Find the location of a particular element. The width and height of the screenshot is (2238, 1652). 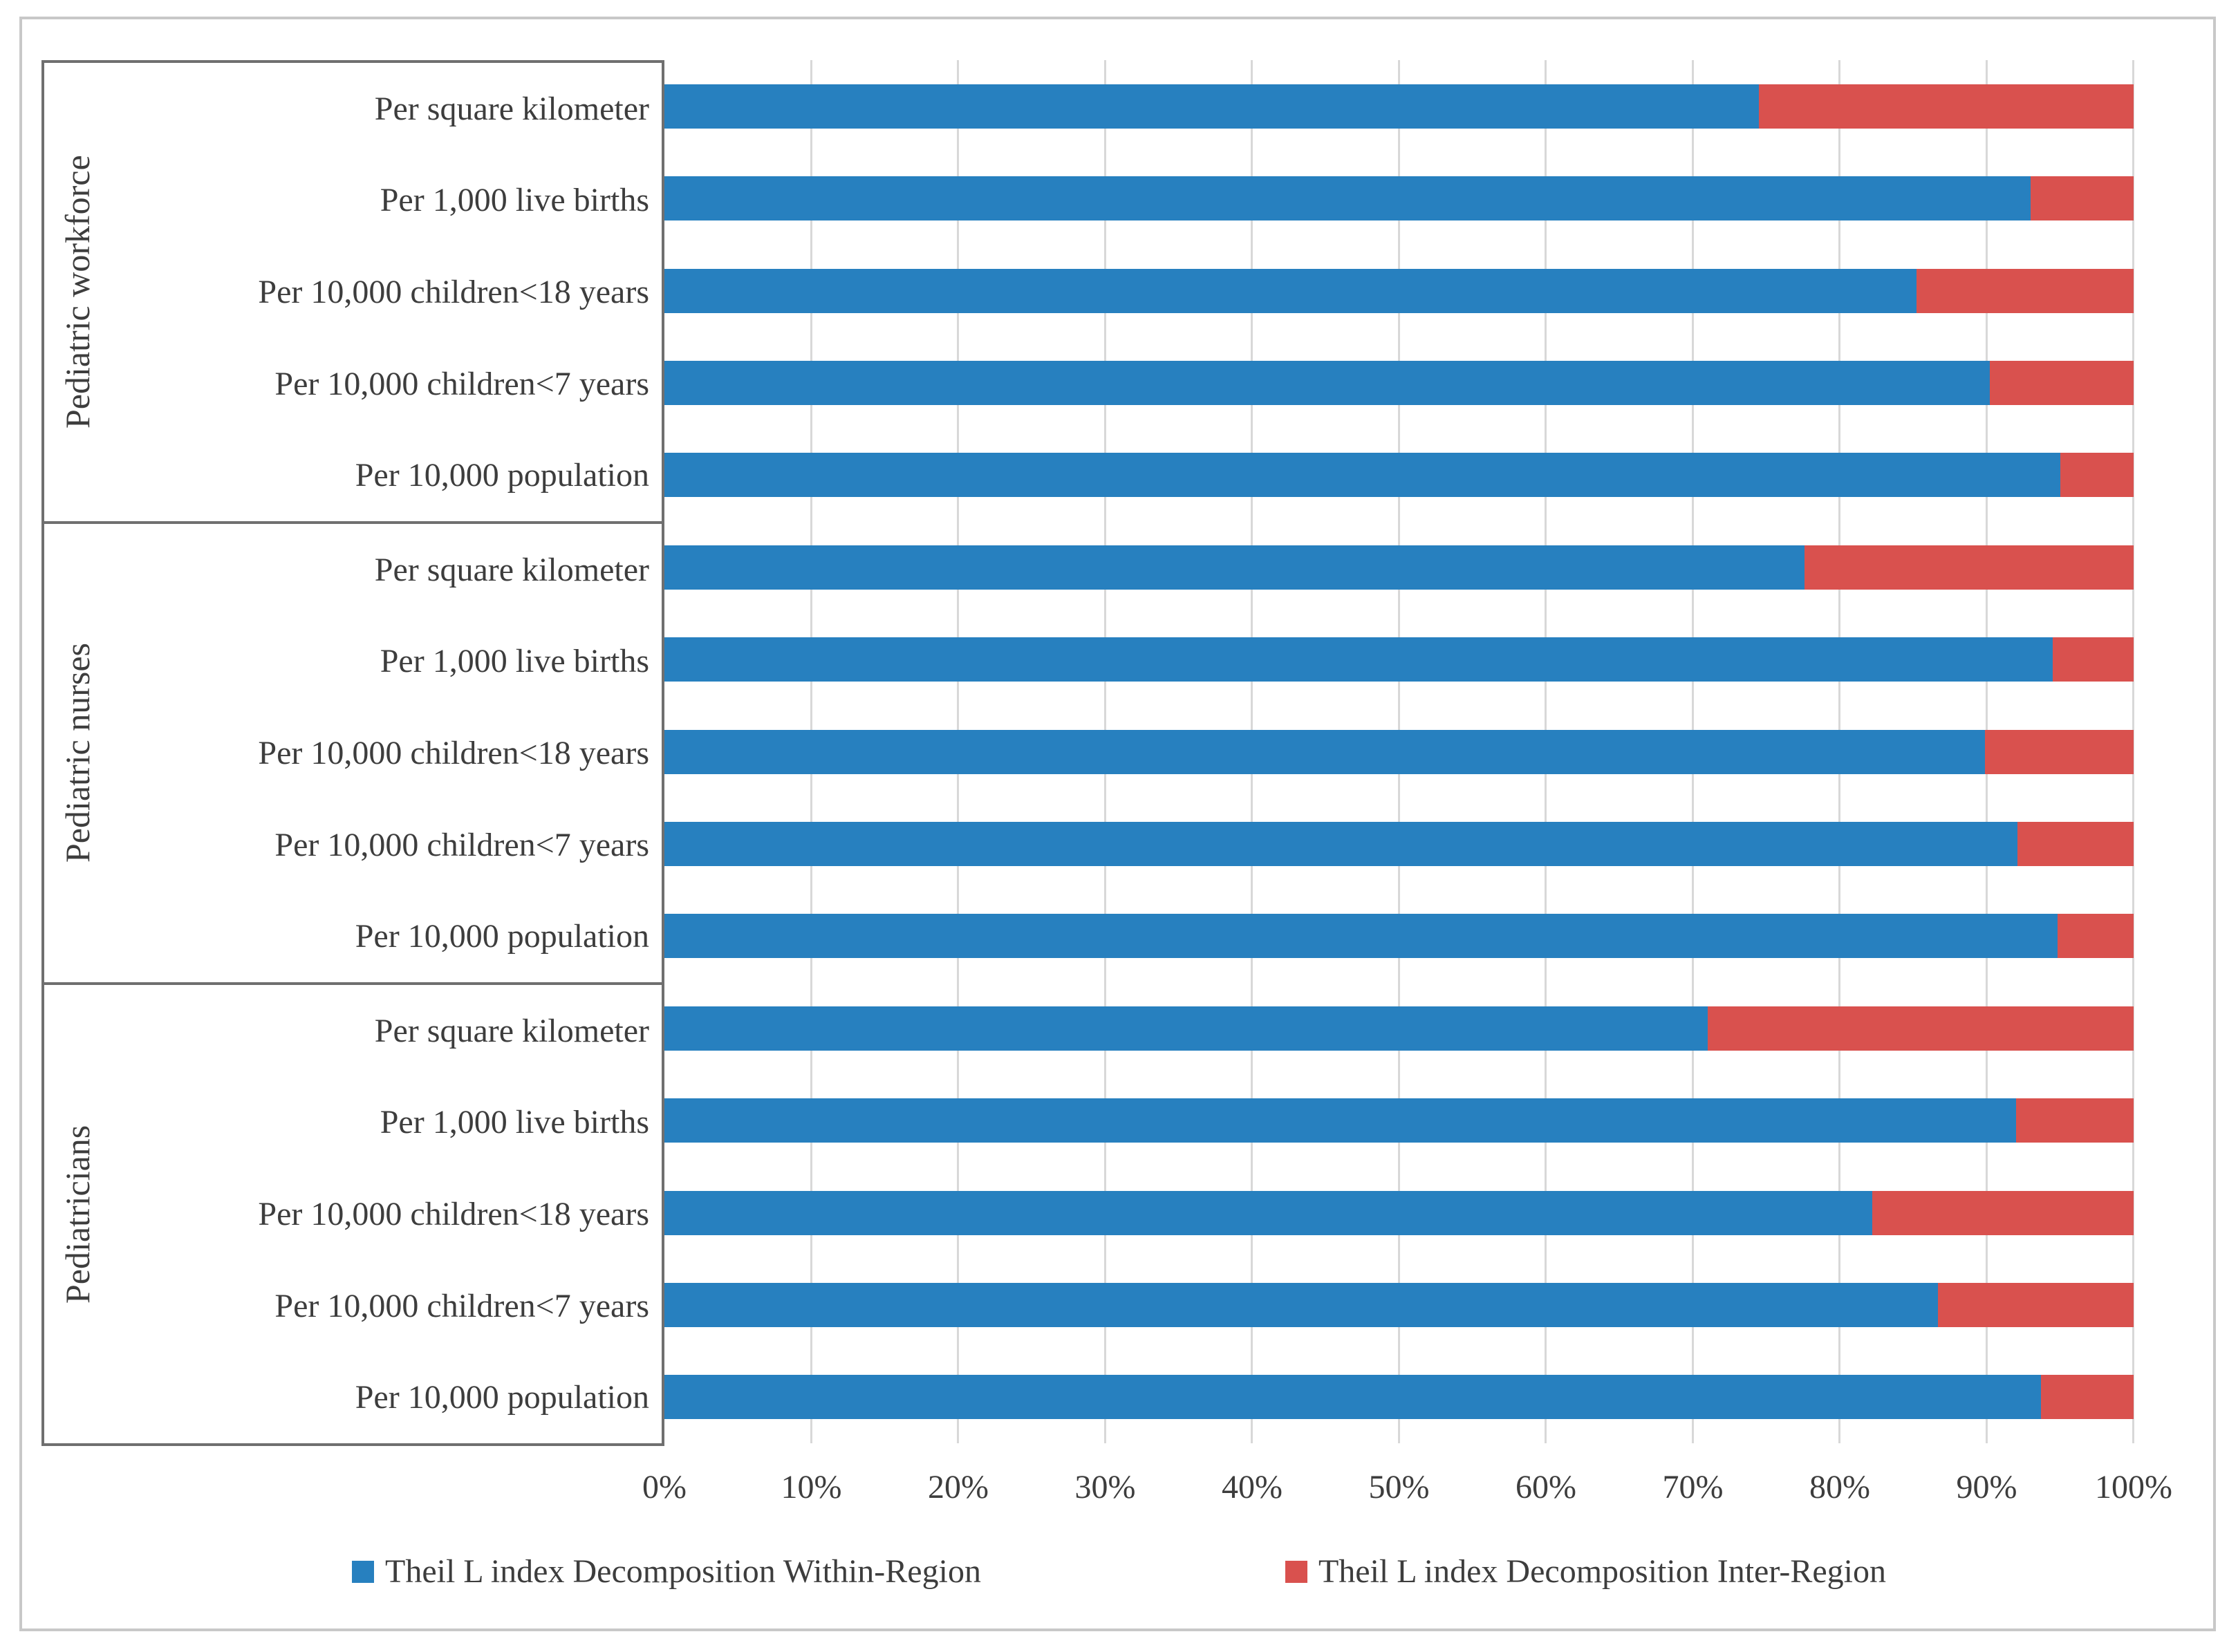

x-tick-label-30: 30% is located at coordinates (1105, 1487).